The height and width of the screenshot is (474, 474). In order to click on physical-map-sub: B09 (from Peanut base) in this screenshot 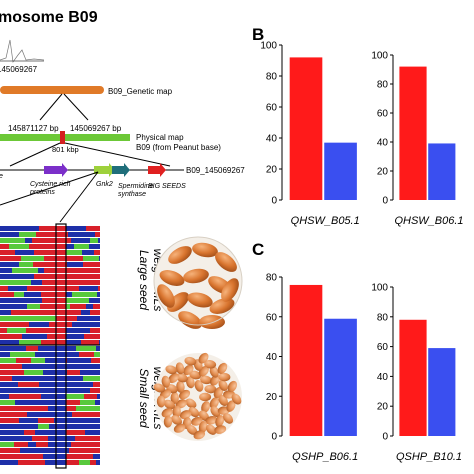, I will do `click(178, 147)`.